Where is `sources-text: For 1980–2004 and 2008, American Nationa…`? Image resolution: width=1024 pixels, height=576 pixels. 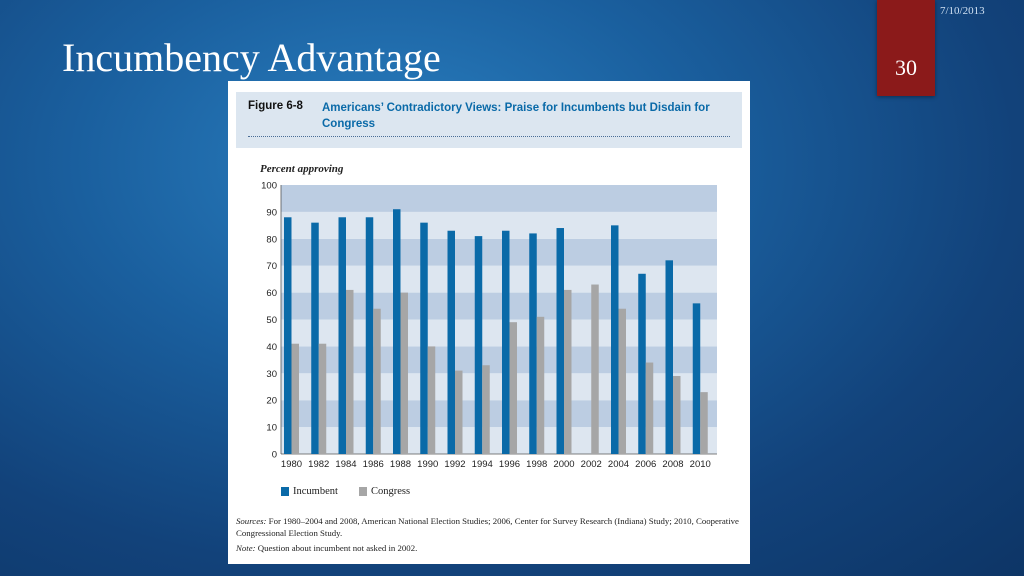 sources-text: For 1980–2004 and 2008, American Nationa… is located at coordinates (487, 527).